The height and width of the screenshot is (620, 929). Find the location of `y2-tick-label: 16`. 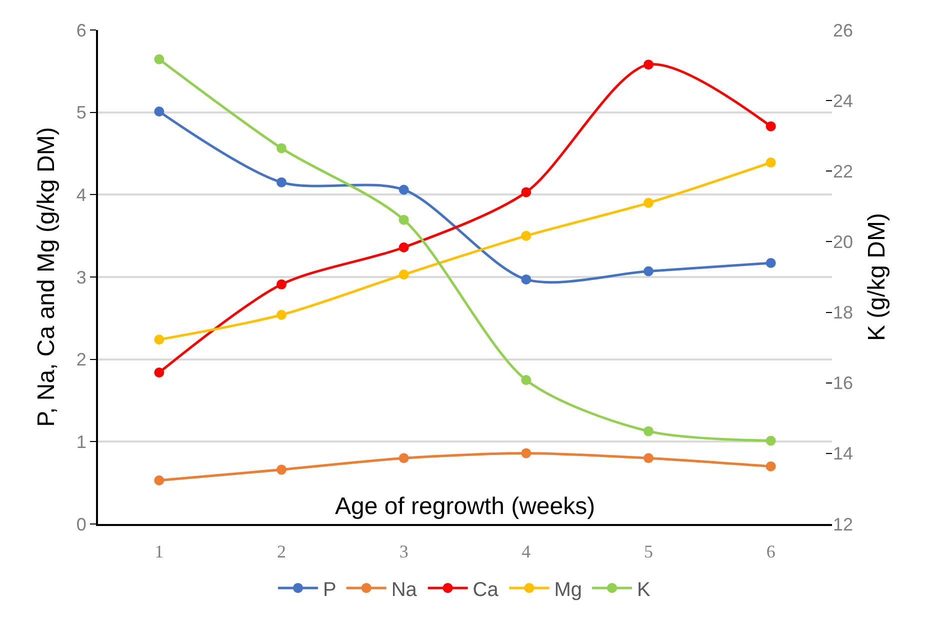

y2-tick-label: 16 is located at coordinates (843, 383).